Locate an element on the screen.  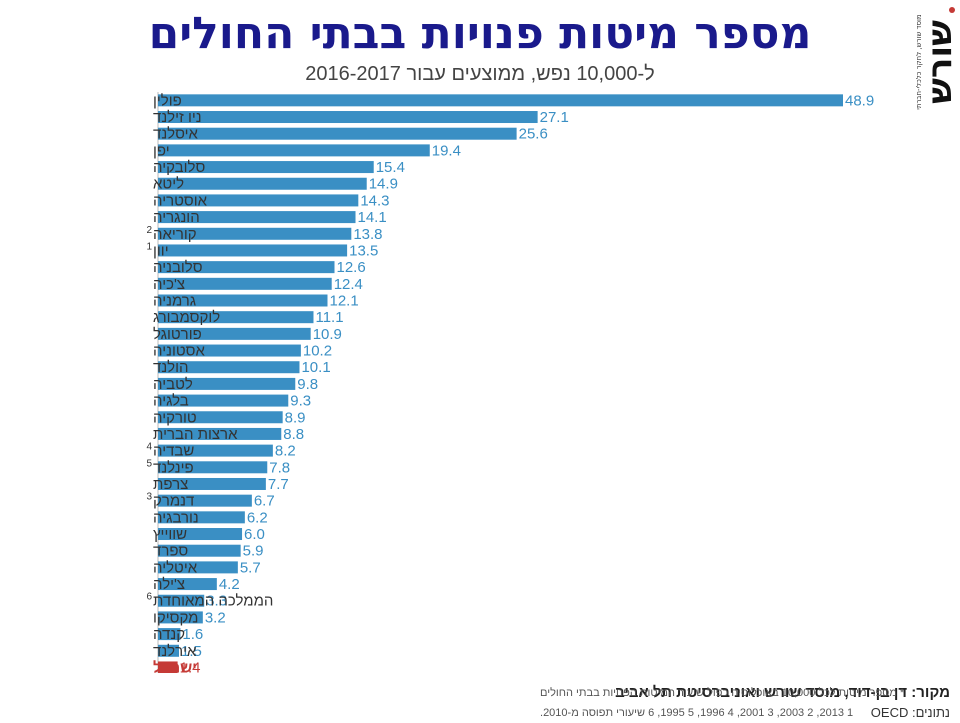
category-label: איסלנד is located at coordinates (176, 134).